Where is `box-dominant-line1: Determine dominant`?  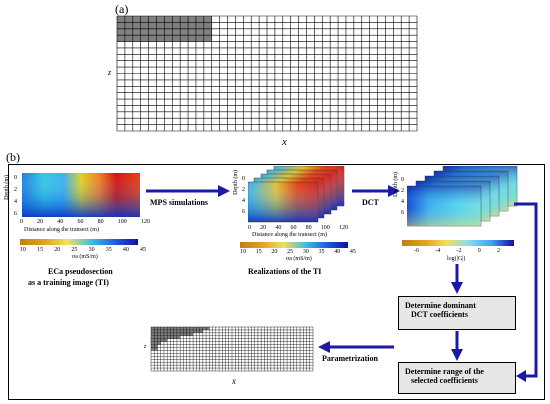
box-dominant-line1: Determine dominant is located at coordinates (440, 305).